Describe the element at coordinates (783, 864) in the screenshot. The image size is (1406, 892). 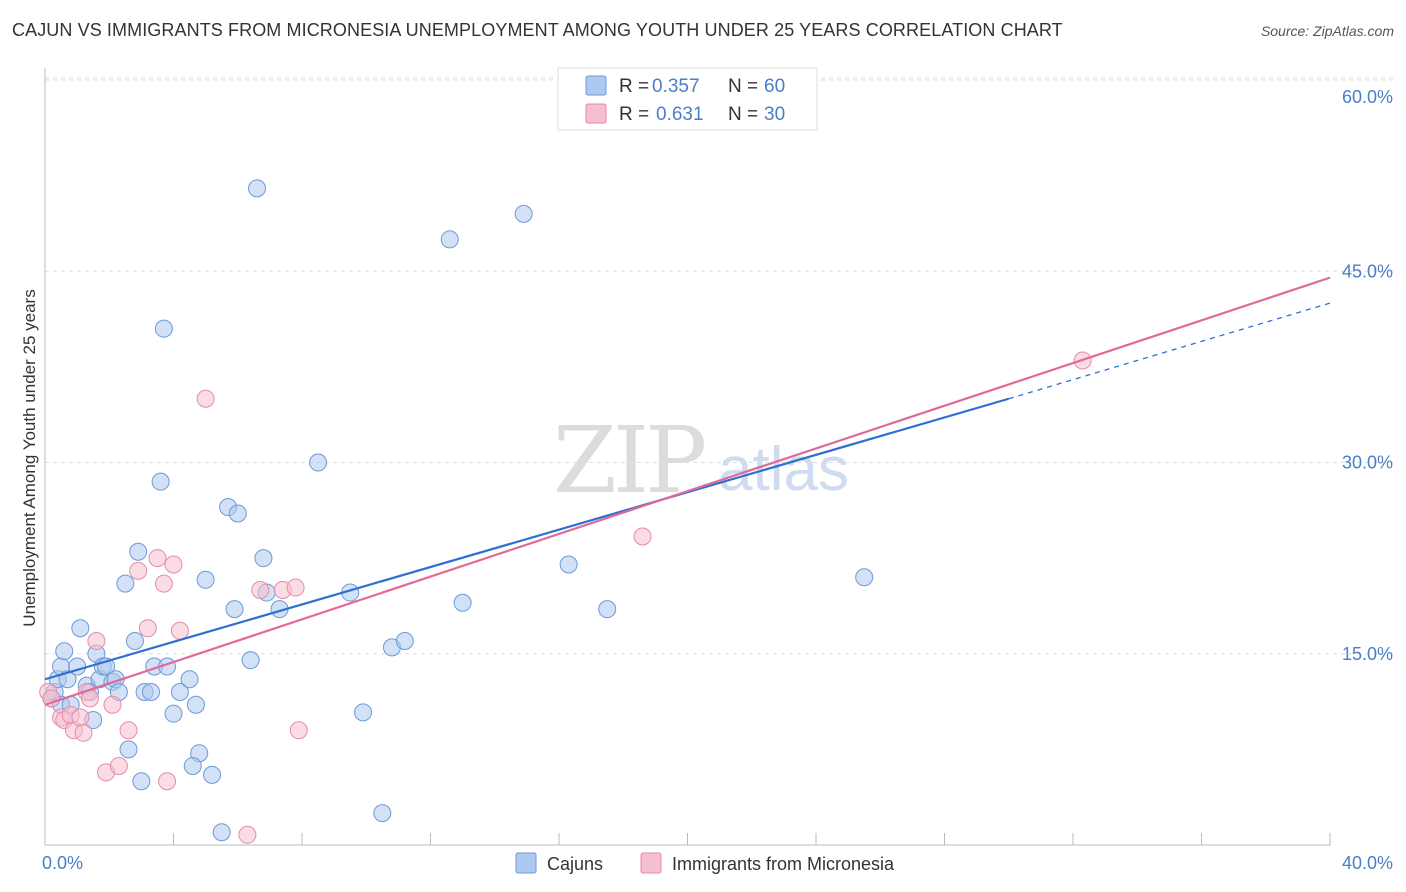
I see `bottom-legend-label-micronesia: Immigrants from Micronesia` at that location.